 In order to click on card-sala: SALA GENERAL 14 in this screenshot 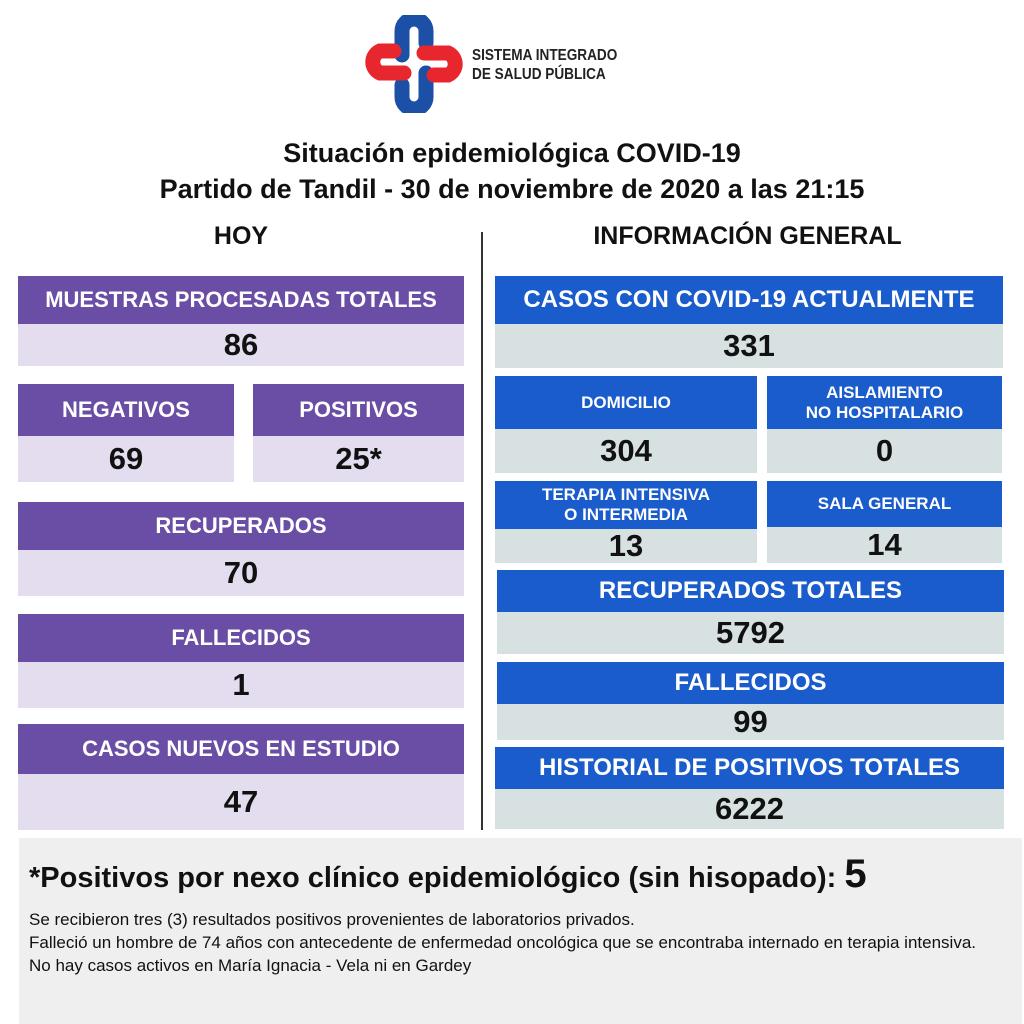, I will do `click(884, 522)`.